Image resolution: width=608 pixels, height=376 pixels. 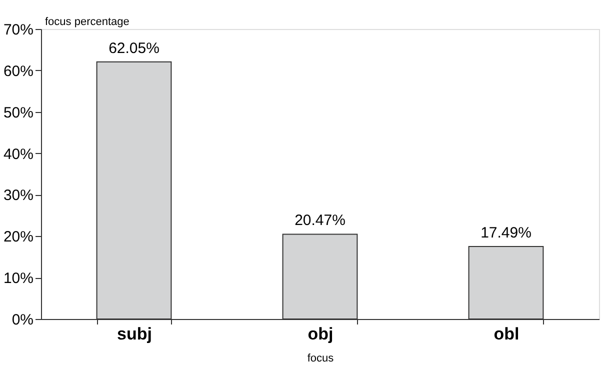 I want to click on y-tick-label: 50%, so click(x=18, y=113).